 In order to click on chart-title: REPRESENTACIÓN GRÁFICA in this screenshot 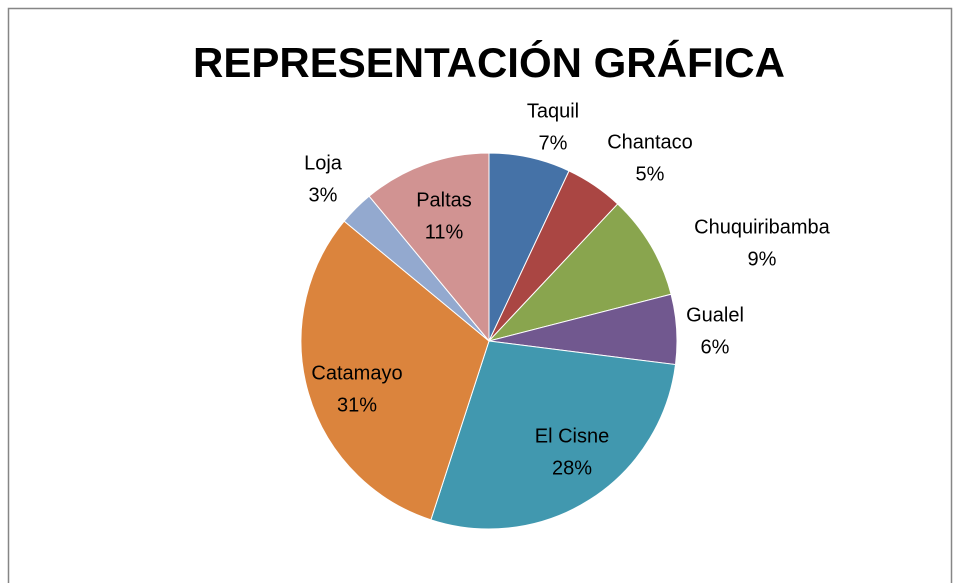, I will do `click(489, 62)`.